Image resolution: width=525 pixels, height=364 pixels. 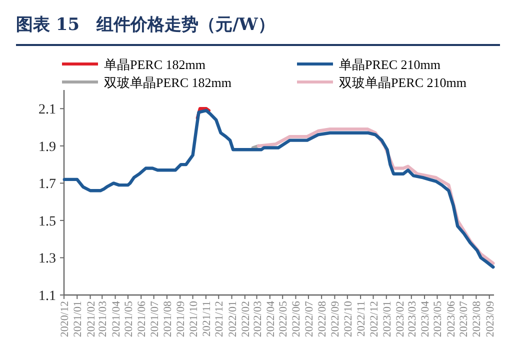 What do you see at coordinates (47, 259) in the screenshot?
I see `y-tick-label: 1.3` at bounding box center [47, 259].